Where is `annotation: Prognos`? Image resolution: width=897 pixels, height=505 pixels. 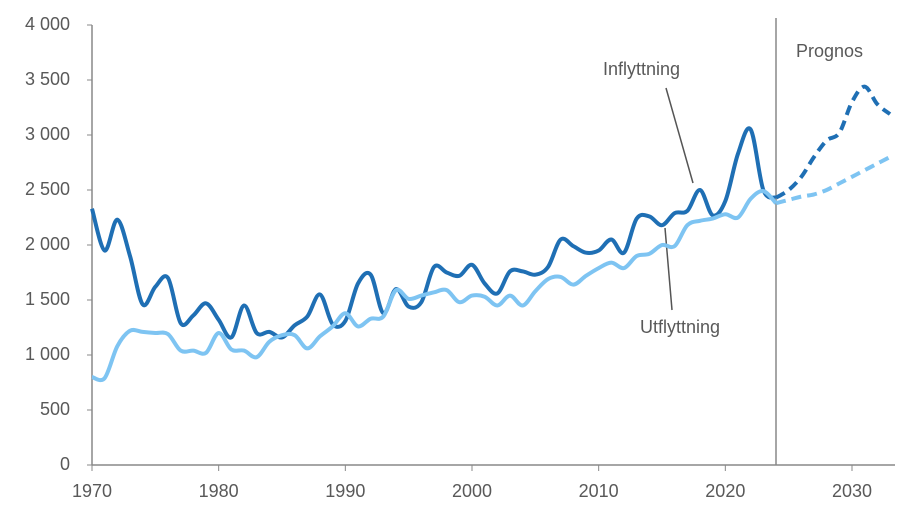 annotation: Prognos is located at coordinates (829, 51).